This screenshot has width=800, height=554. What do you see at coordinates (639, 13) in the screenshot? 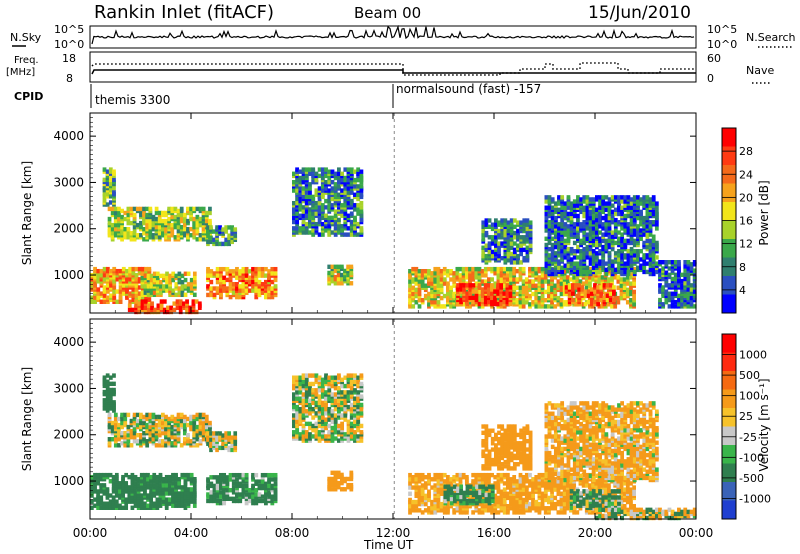
I see `date-label: 15/Jun/2010` at bounding box center [639, 13].